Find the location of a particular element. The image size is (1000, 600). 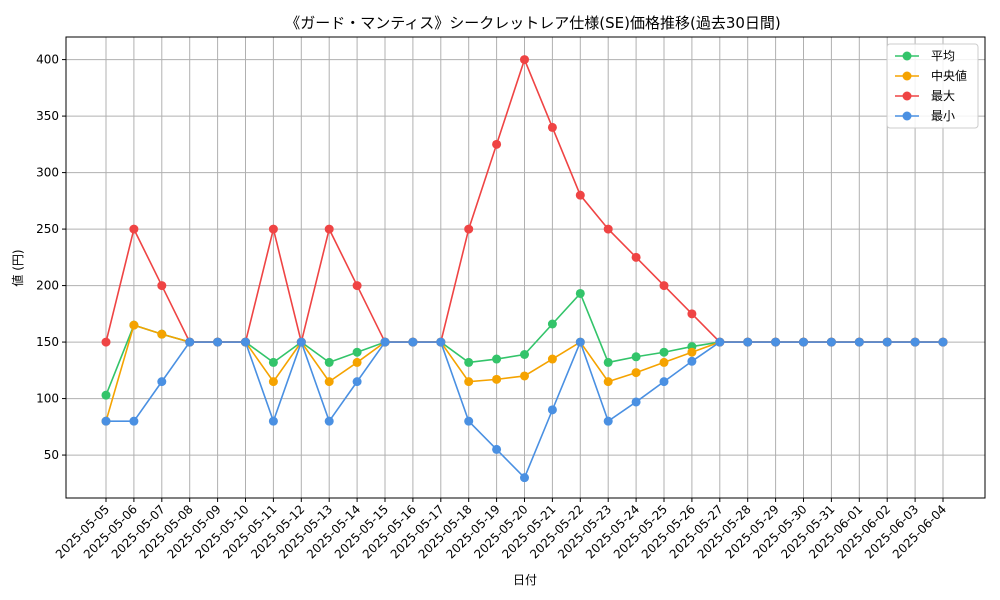

y-tick-label: 250 is located at coordinates (47, 229).